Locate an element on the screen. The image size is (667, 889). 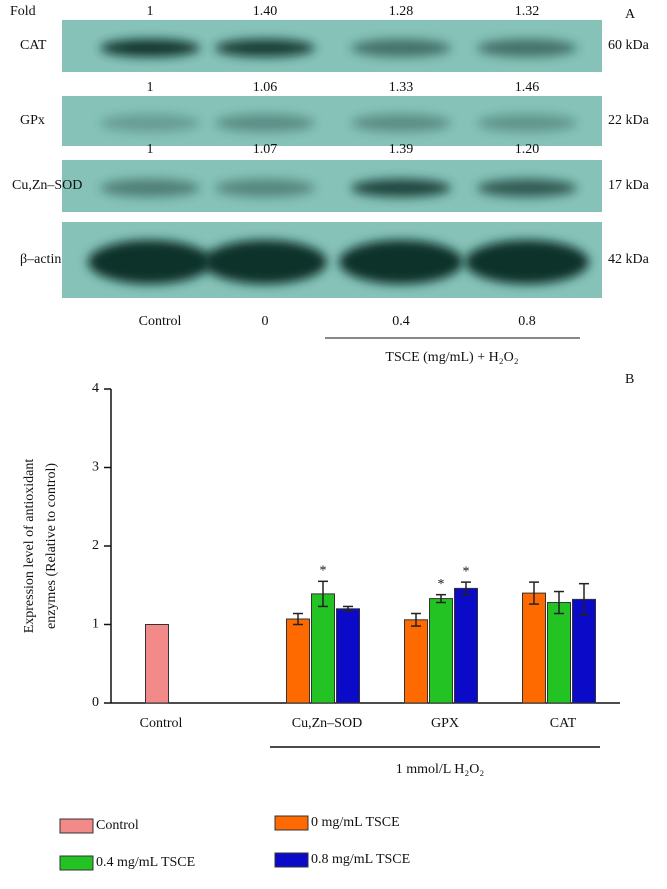
row-label: GPx is located at coordinates (32, 120).